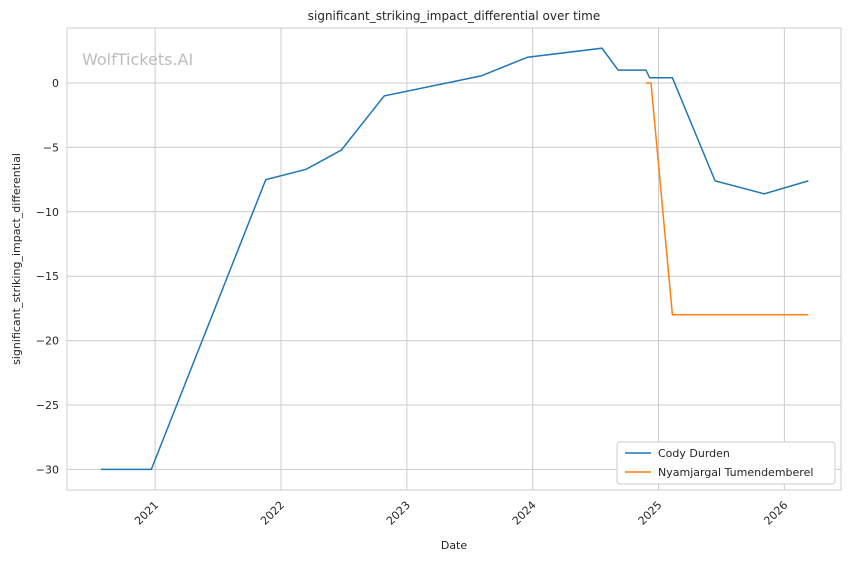 The image size is (850, 561). Describe the element at coordinates (51, 147) in the screenshot. I see `y-tick-label: −5` at that location.